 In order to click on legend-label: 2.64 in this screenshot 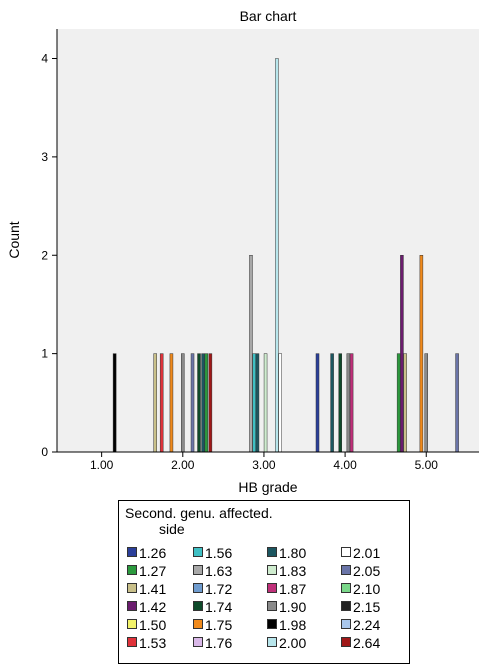, I will do `click(367, 643)`.